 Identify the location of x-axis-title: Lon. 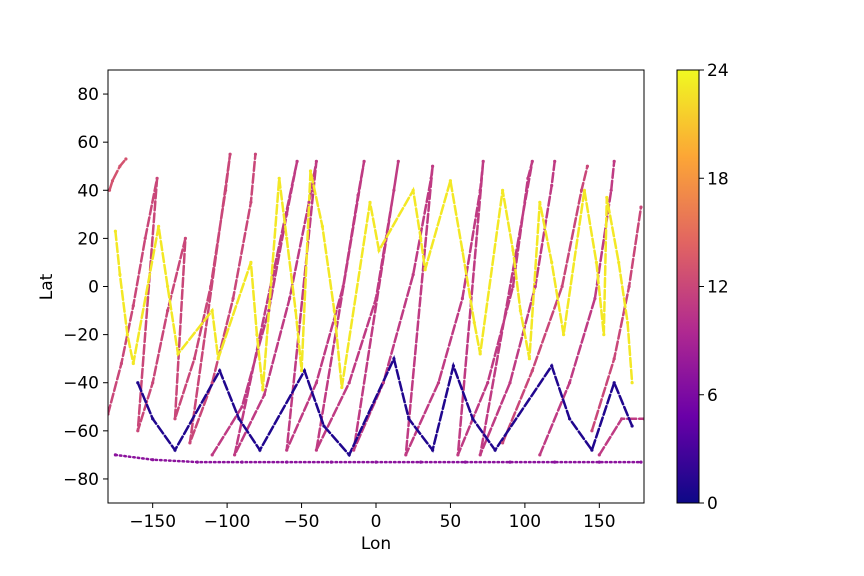
(376, 544).